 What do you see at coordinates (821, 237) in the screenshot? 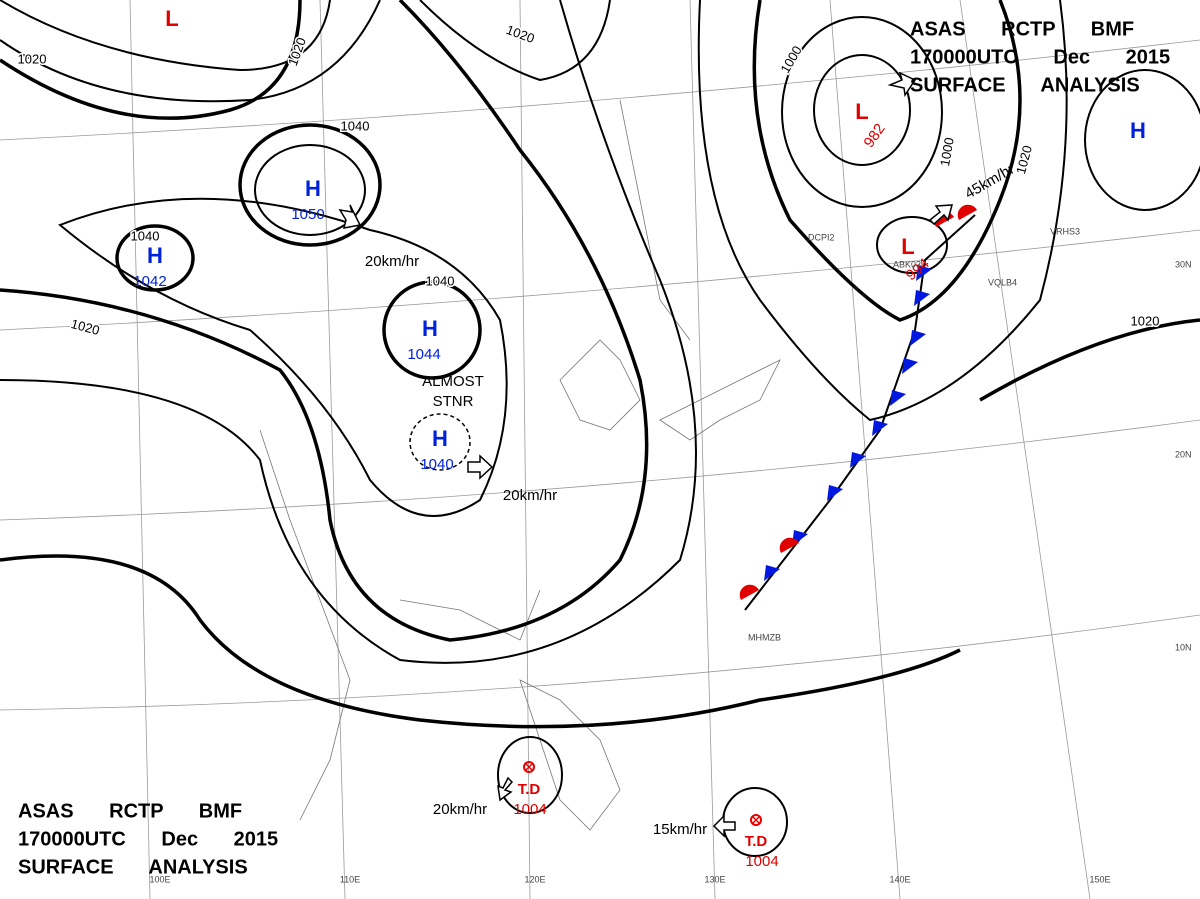
I see `station-id: DCPI2` at bounding box center [821, 237].